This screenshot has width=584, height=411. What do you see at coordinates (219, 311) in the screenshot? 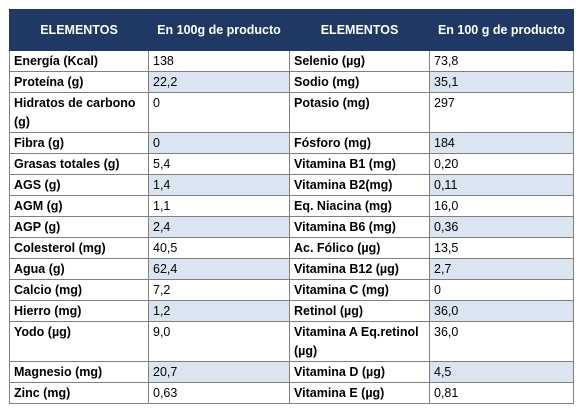
I see `element-value-left: 1,2` at bounding box center [219, 311].